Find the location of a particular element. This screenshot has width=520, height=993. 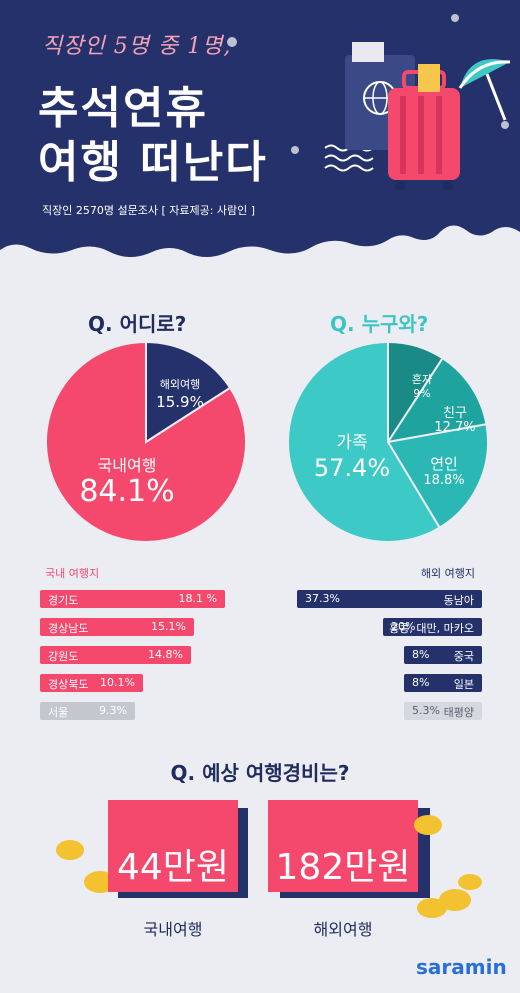

suitcase-icon is located at coordinates (424, 127).